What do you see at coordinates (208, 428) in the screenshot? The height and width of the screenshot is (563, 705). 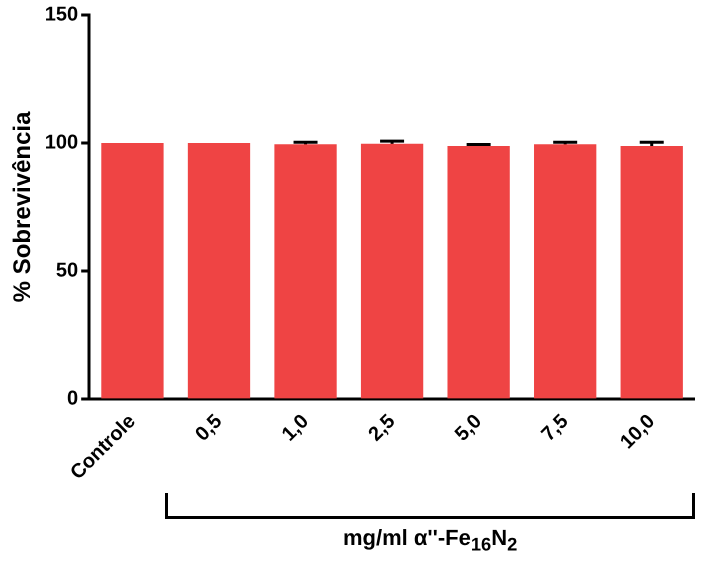 I see `x-tick-label: 0,5` at bounding box center [208, 428].